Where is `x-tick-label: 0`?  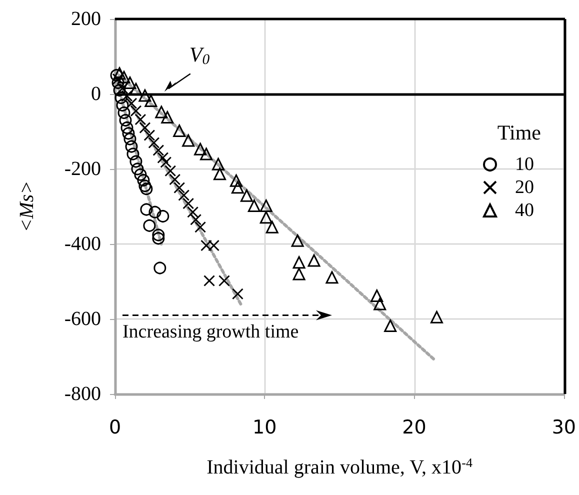
x-tick-label: 0 is located at coordinates (115, 427).